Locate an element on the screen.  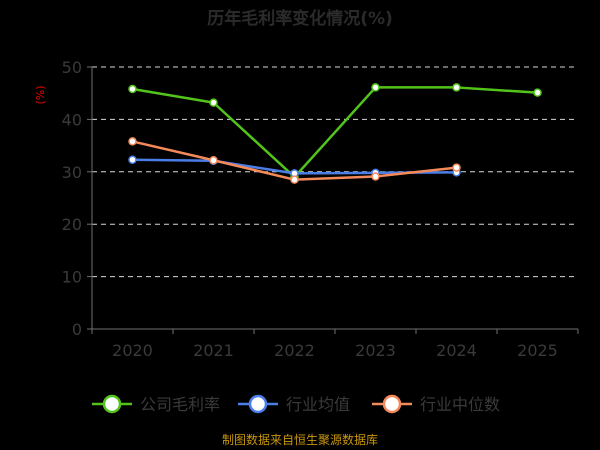
series-line is located at coordinates (335, 132).